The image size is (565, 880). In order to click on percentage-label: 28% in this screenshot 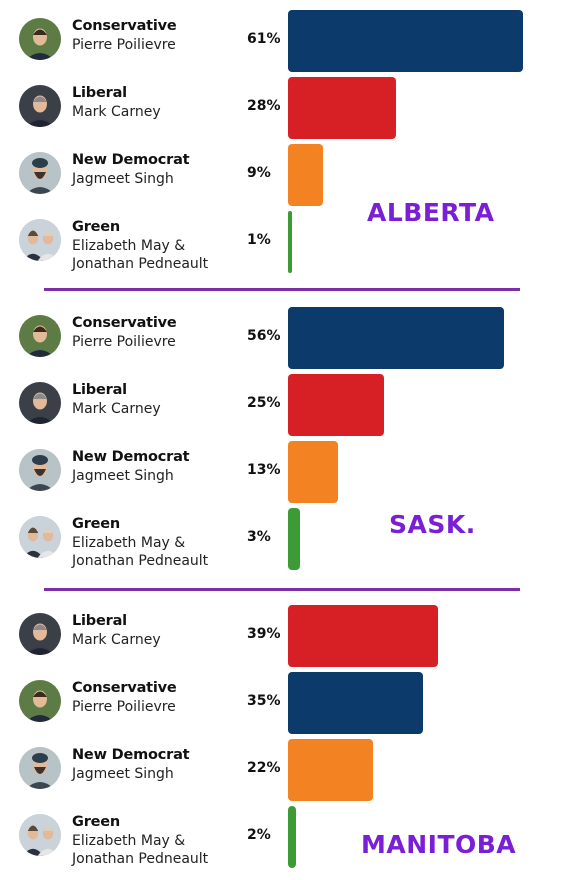, I will do `click(264, 106)`.